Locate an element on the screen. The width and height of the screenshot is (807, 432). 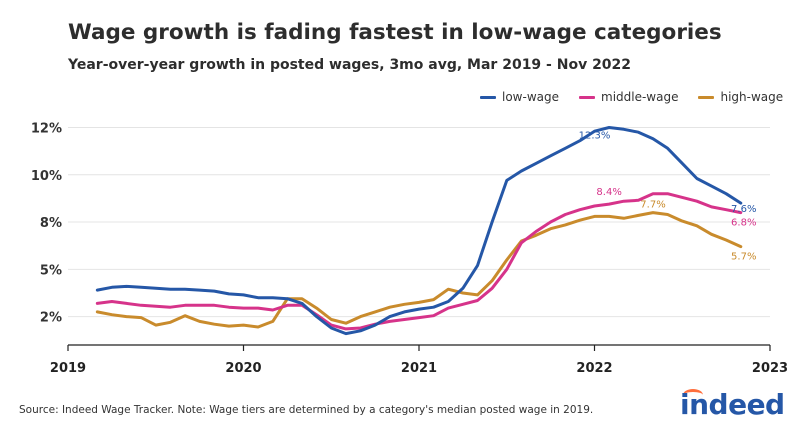
data-label-low-wage-peak: 12.3% is located at coordinates (595, 135).